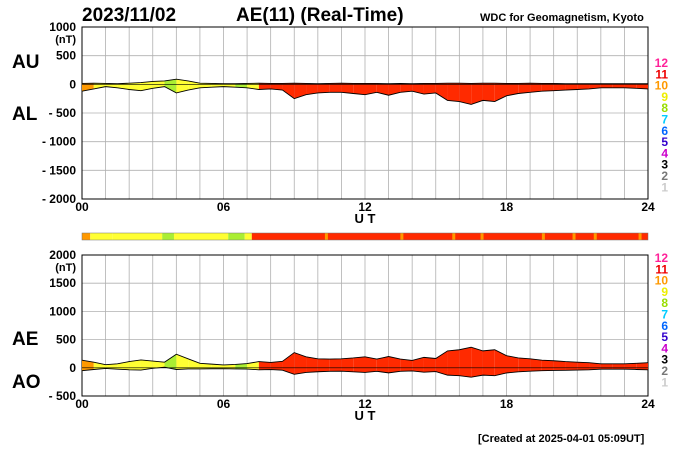 This screenshot has width=700, height=450. I want to click on y-tick-label: - 1000, so click(59, 142).